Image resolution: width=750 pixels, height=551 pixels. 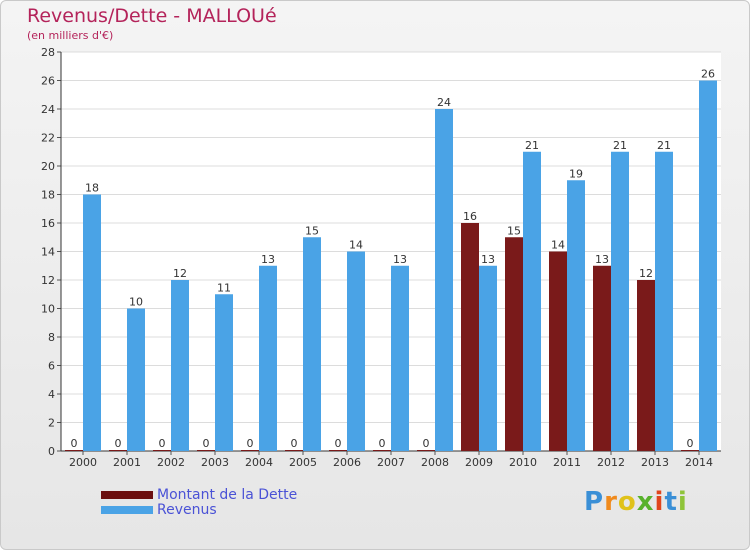 I want to click on legend-swatch-revenus, so click(x=127, y=509).